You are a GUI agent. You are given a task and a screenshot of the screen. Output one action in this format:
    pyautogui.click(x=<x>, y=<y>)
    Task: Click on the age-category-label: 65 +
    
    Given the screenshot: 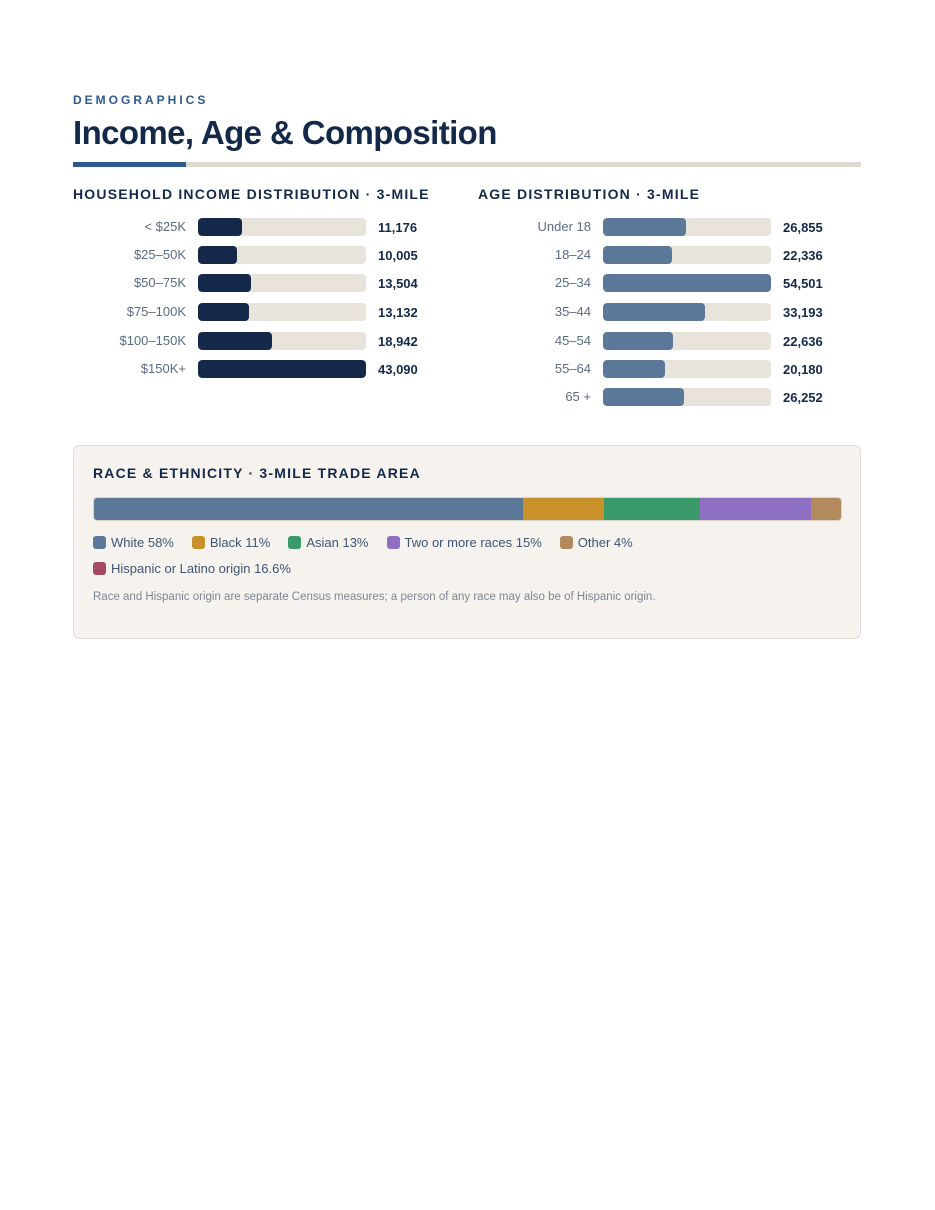 What is the action you would take?
    pyautogui.click(x=578, y=396)
    